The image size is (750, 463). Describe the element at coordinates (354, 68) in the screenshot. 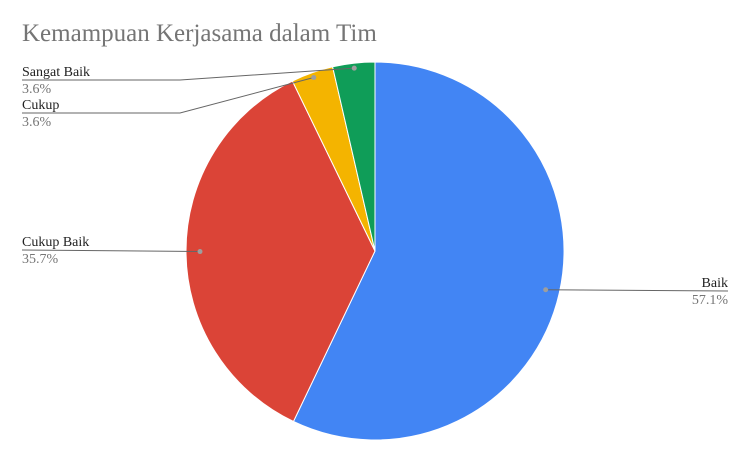

I see `leader-dot-sangat-baik` at that location.